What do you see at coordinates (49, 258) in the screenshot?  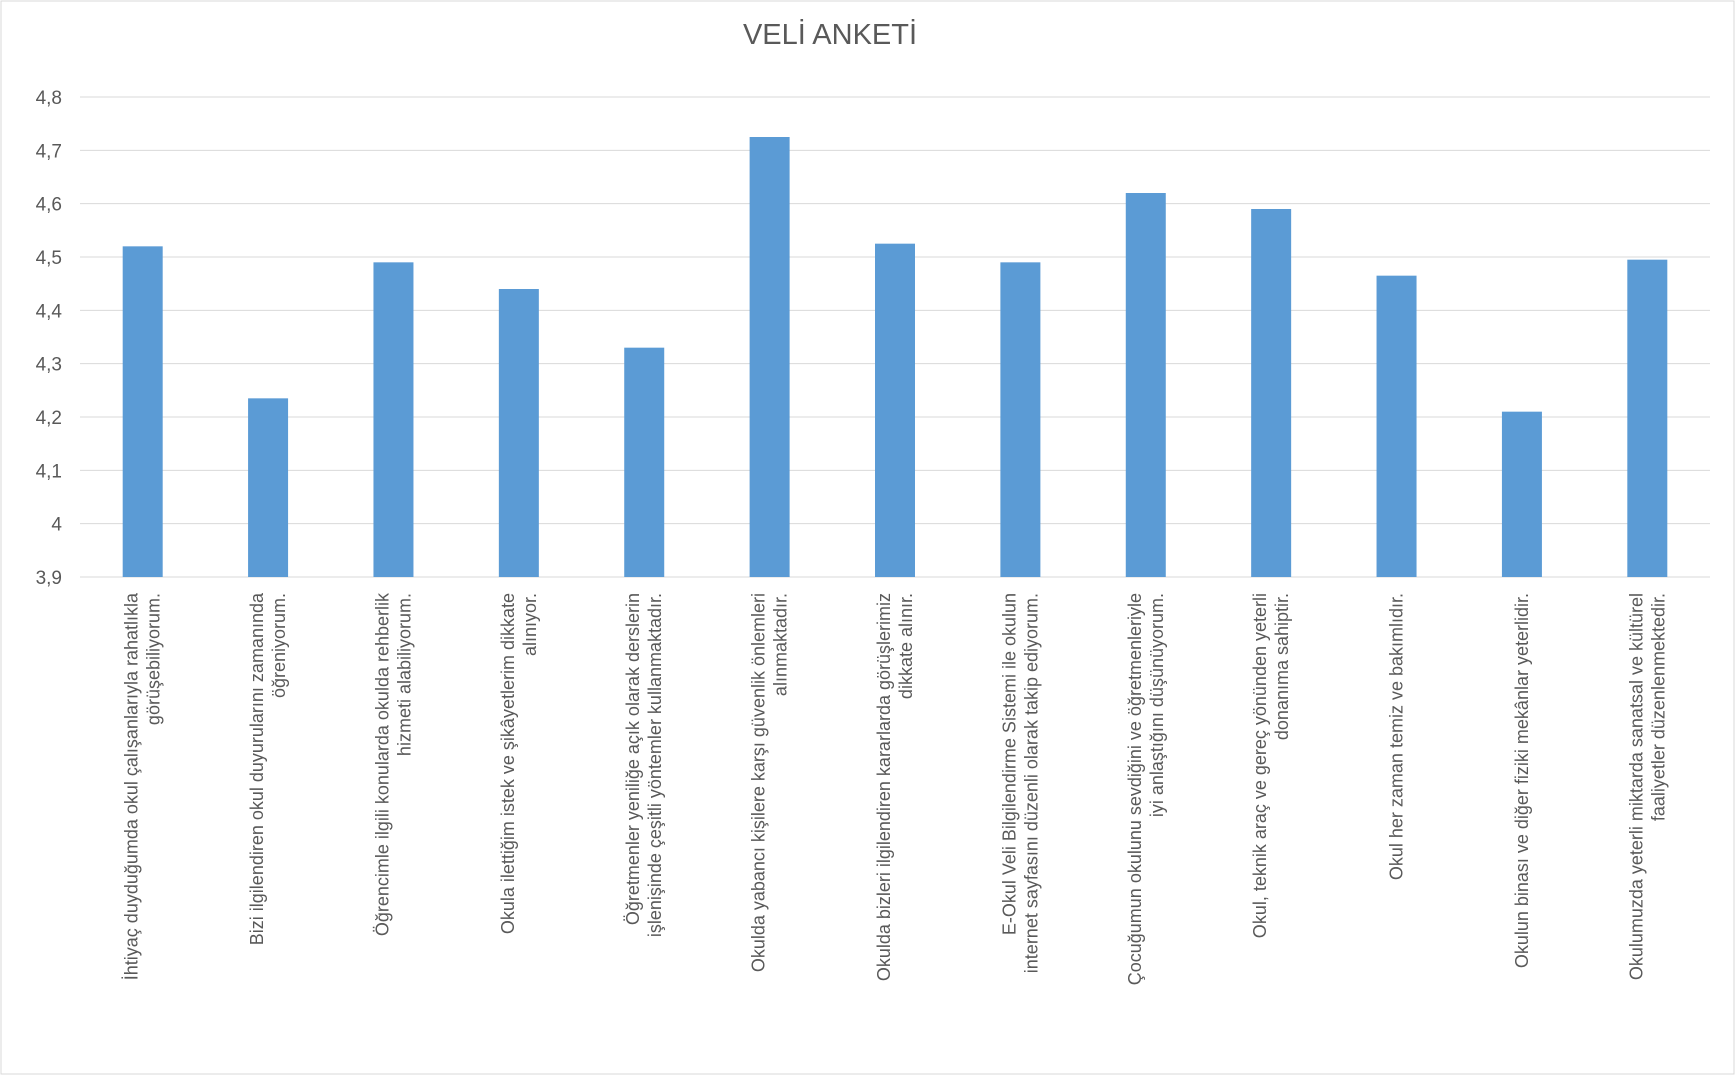 I see `y-tick-label: 4,5` at bounding box center [49, 258].